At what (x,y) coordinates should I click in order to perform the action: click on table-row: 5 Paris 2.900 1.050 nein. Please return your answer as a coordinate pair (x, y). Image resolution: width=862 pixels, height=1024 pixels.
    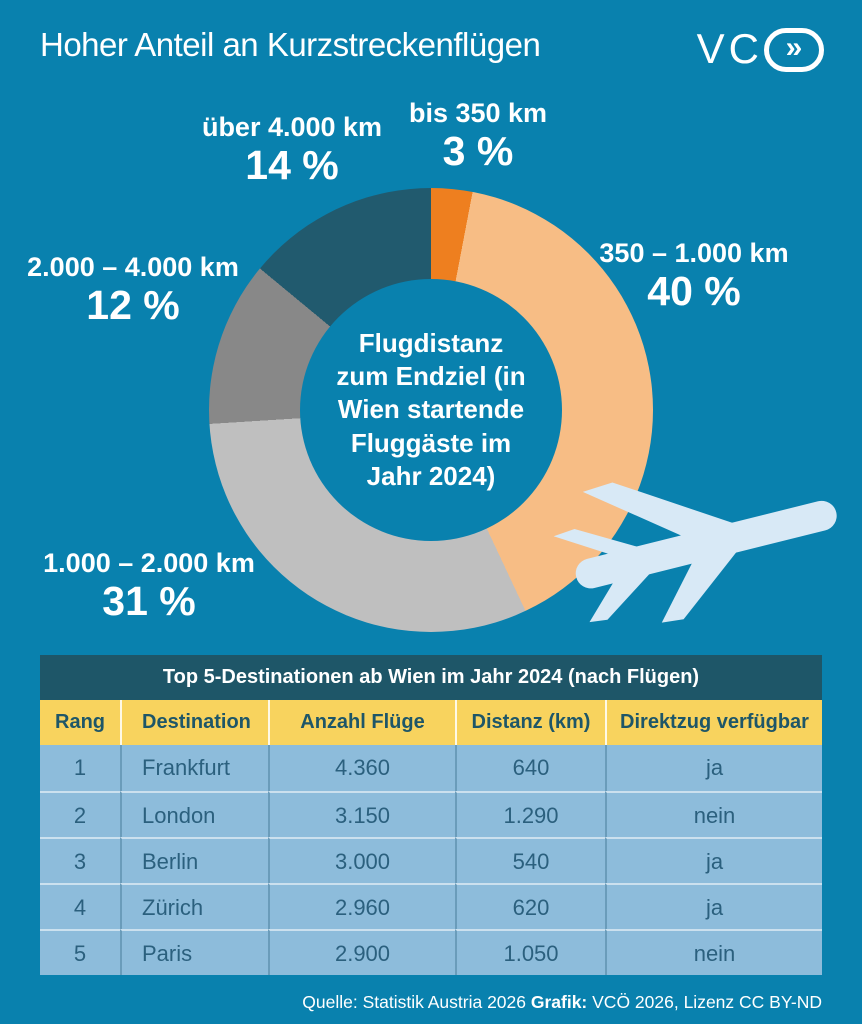
    Looking at the image, I should click on (431, 952).